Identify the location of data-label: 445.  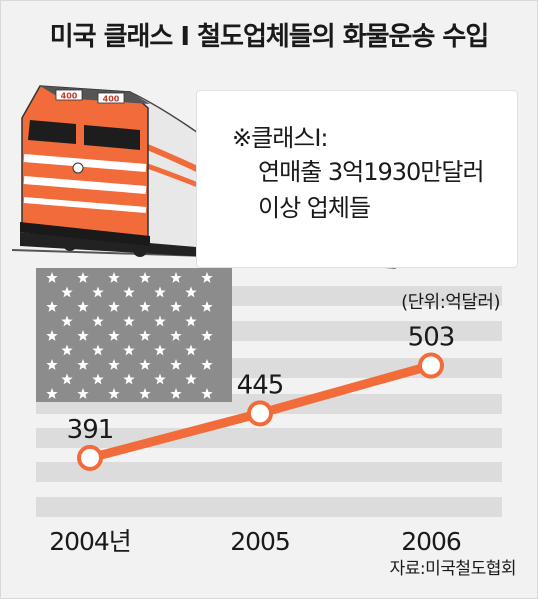
(260, 385).